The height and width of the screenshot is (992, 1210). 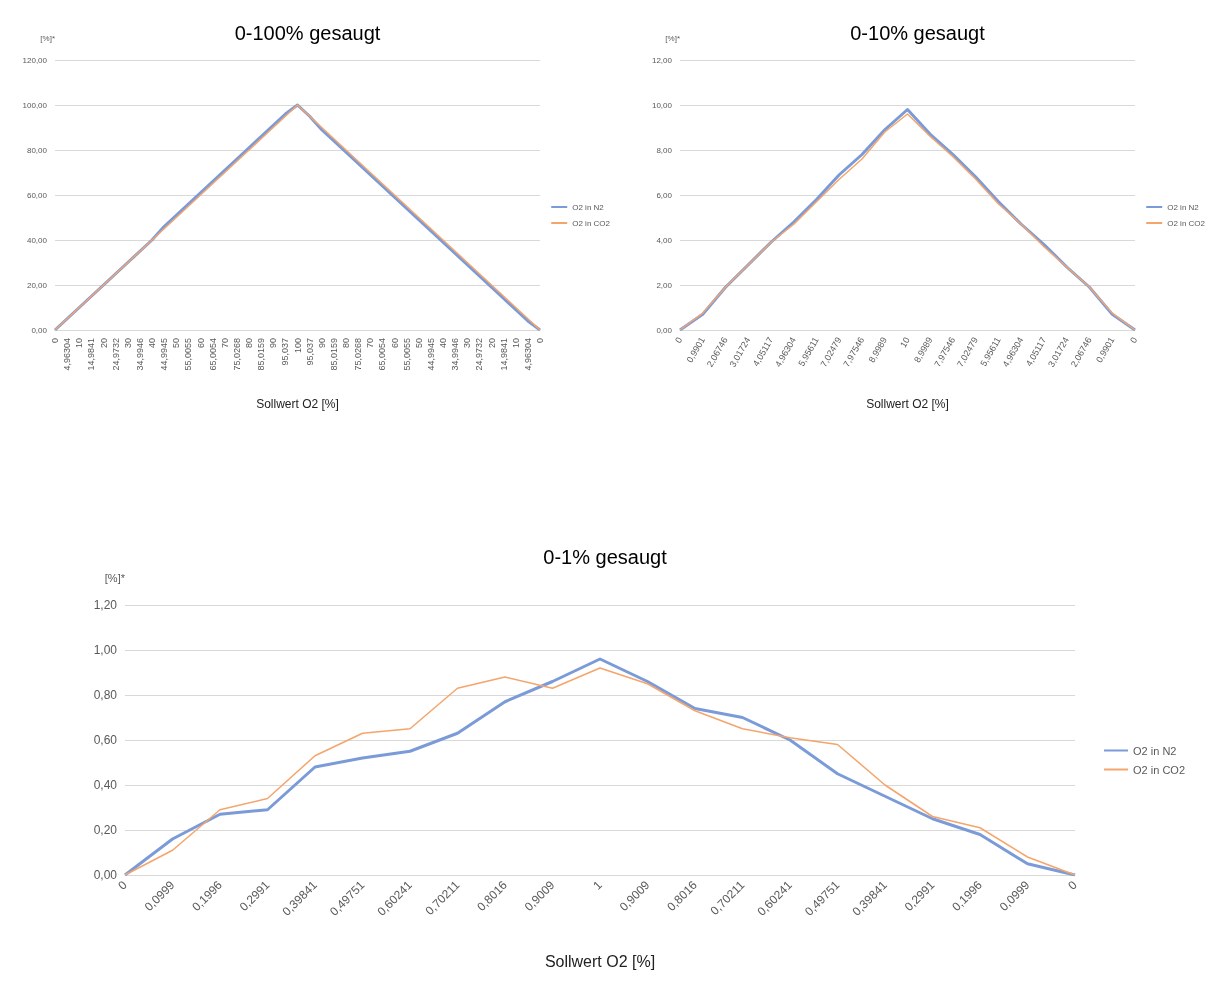 What do you see at coordinates (918, 33) in the screenshot?
I see `chart-title: 0-10% gesaugt` at bounding box center [918, 33].